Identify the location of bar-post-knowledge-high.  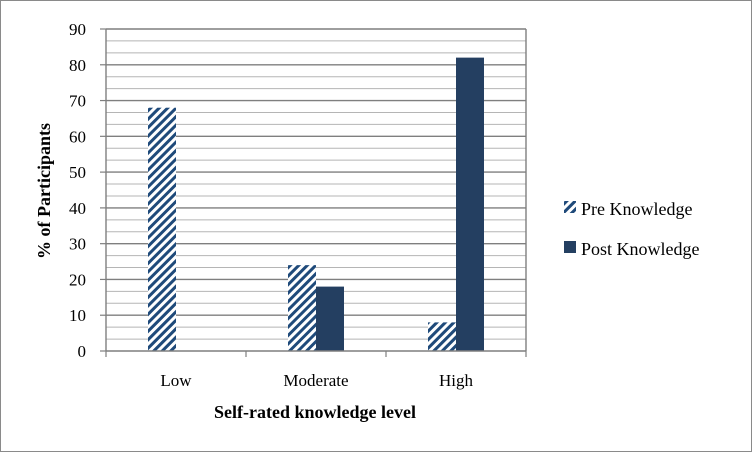
(470, 204).